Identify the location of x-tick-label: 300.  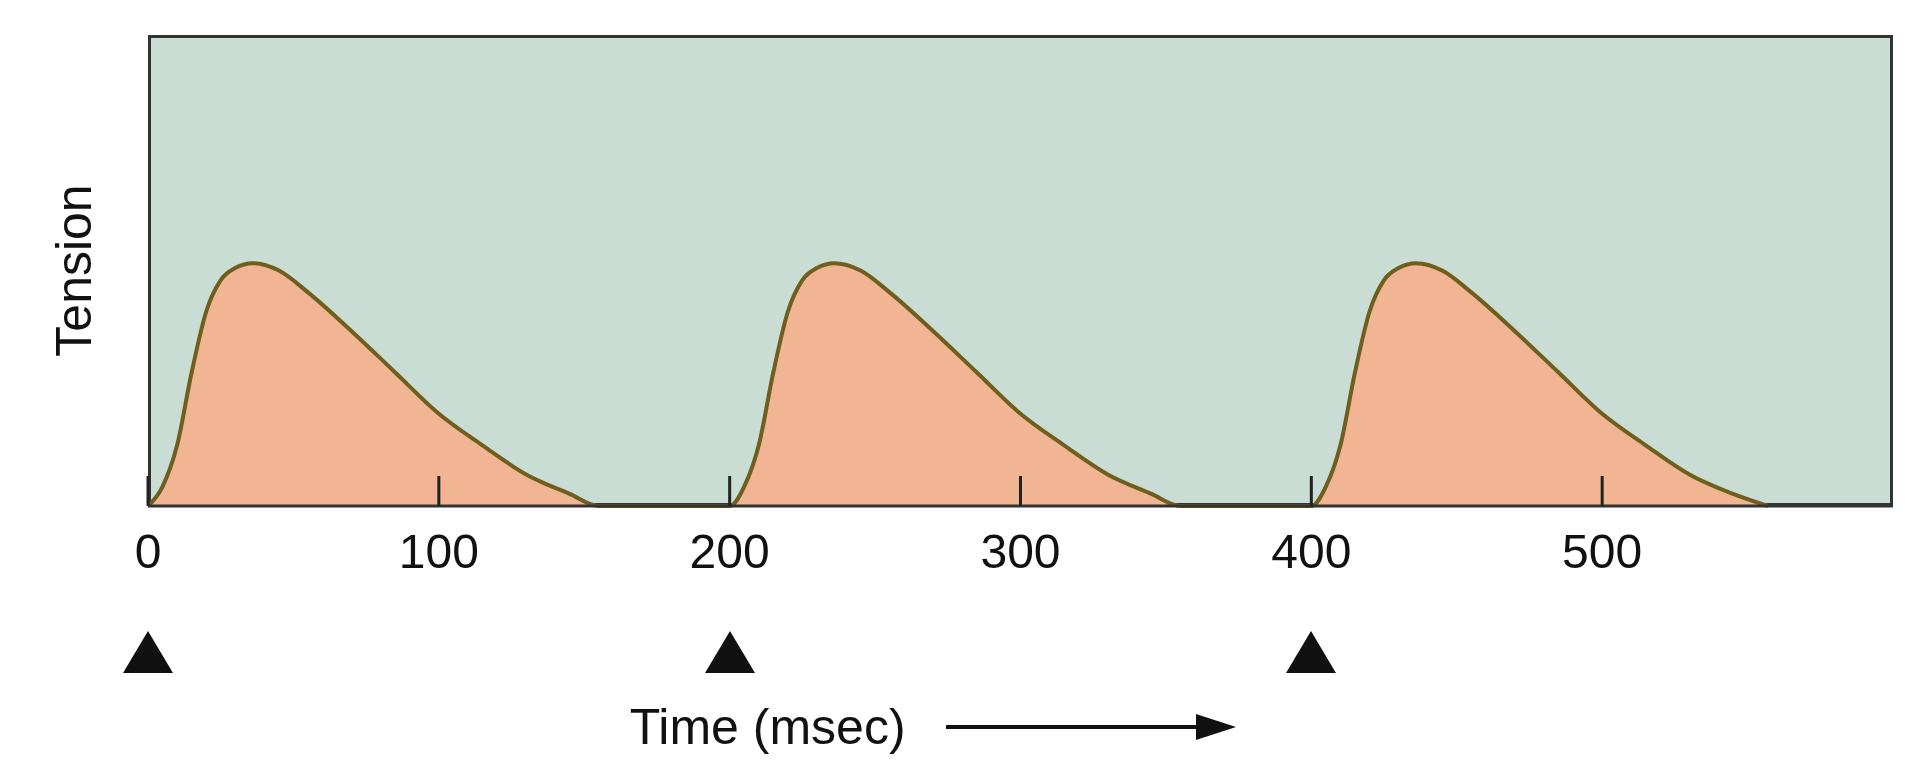
(1020, 551).